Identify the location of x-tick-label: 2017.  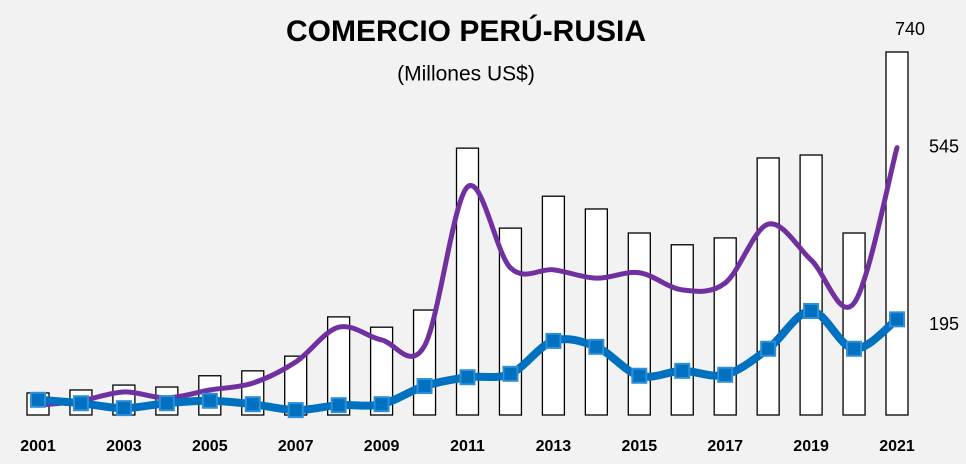
(725, 446).